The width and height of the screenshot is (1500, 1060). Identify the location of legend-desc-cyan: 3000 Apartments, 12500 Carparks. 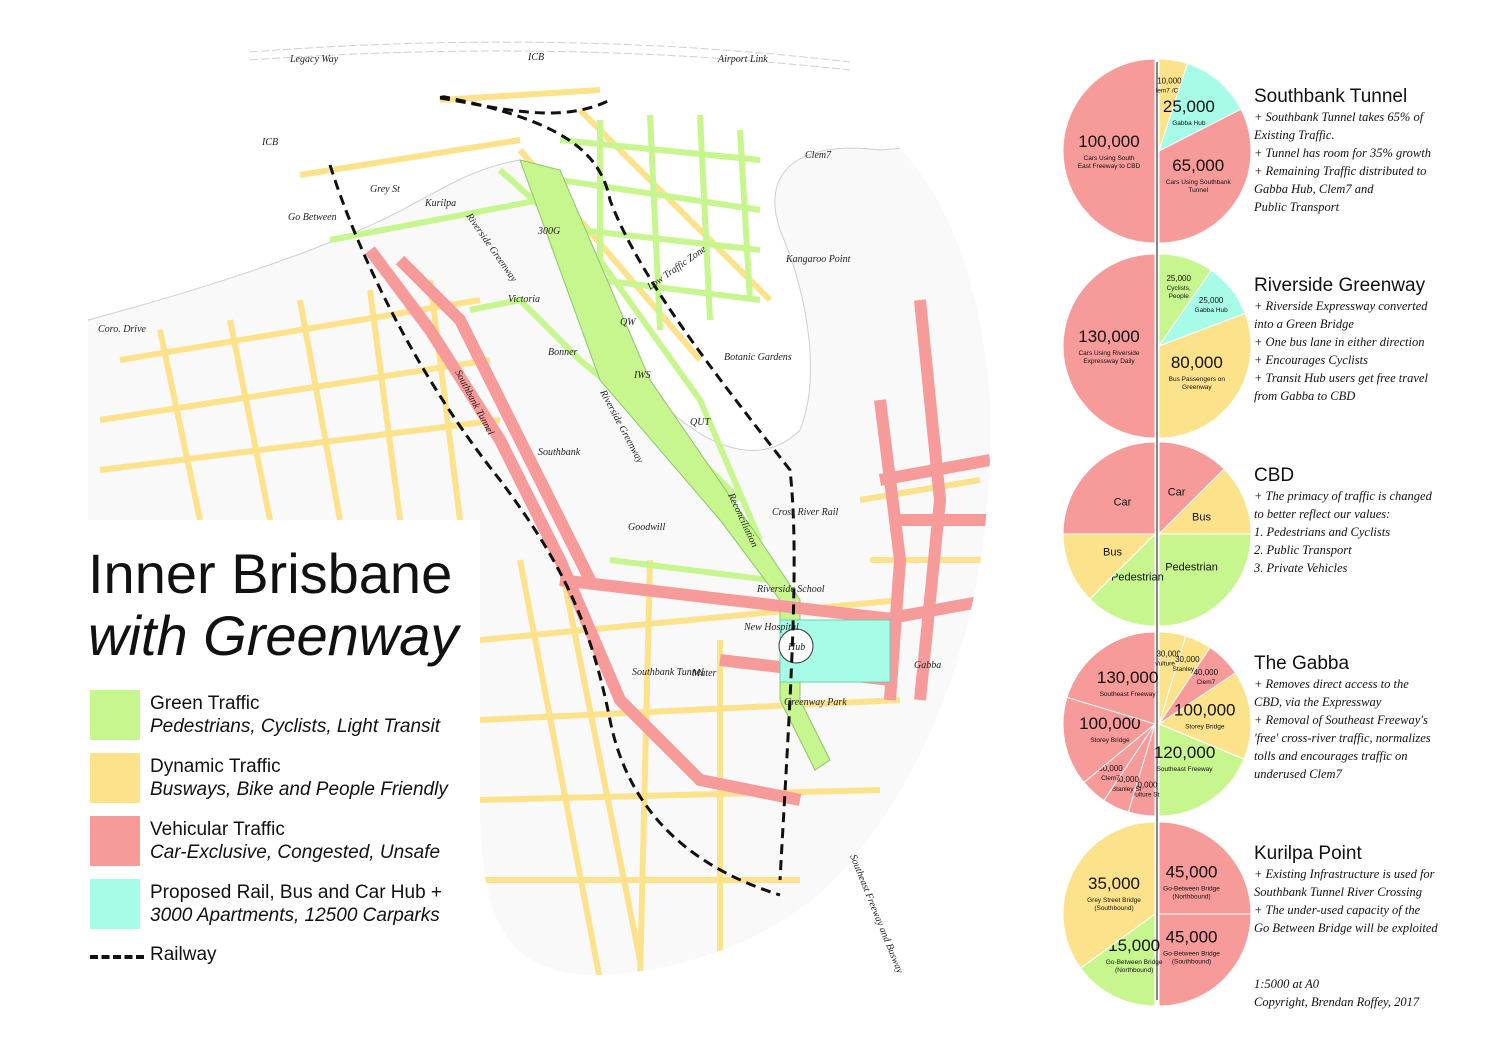
(295, 915).